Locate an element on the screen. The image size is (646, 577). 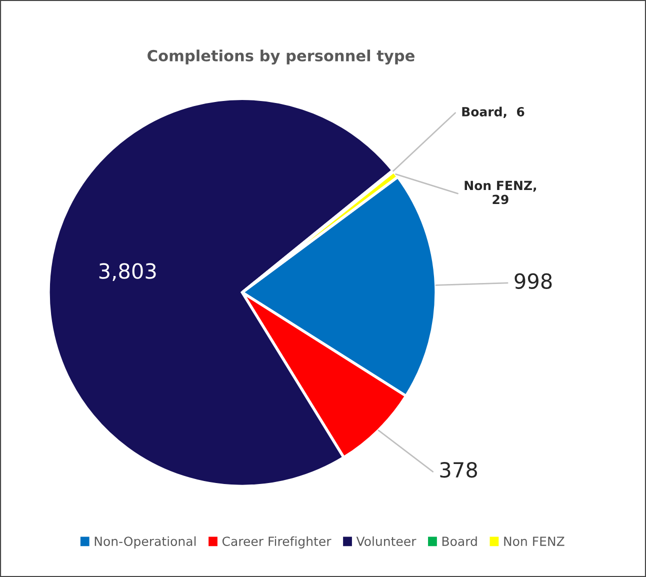
legend-label: Board is located at coordinates (459, 541).